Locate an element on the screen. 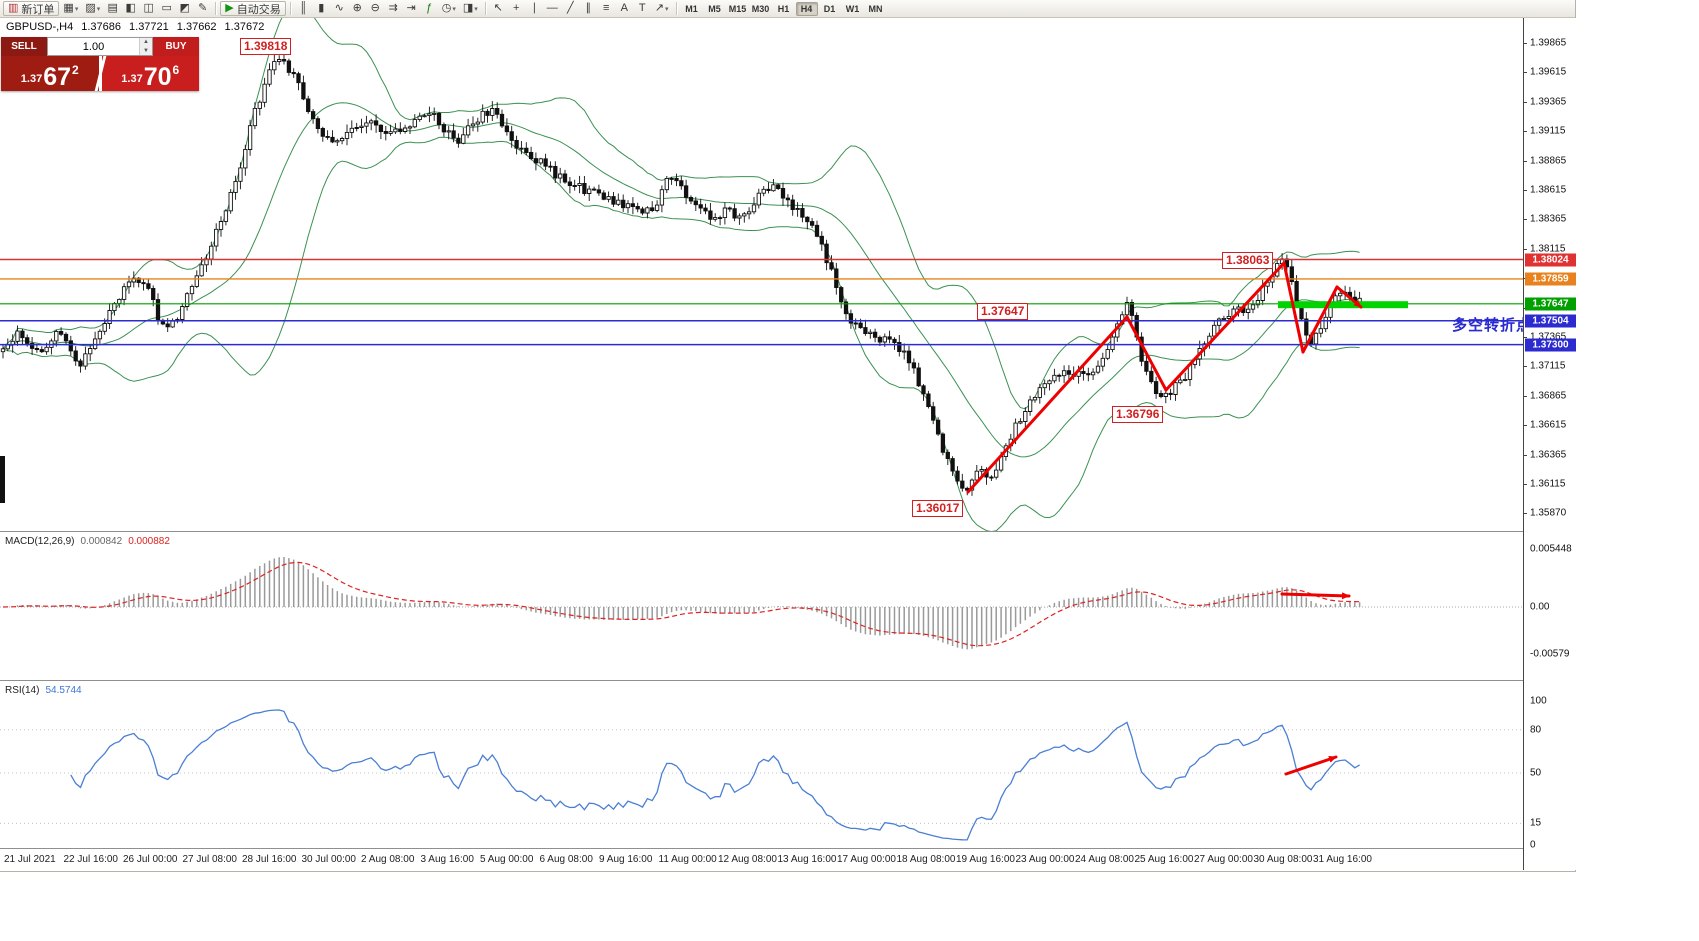 This screenshot has height=941, width=1699. timeframe-m30: M30 is located at coordinates (760, 8).